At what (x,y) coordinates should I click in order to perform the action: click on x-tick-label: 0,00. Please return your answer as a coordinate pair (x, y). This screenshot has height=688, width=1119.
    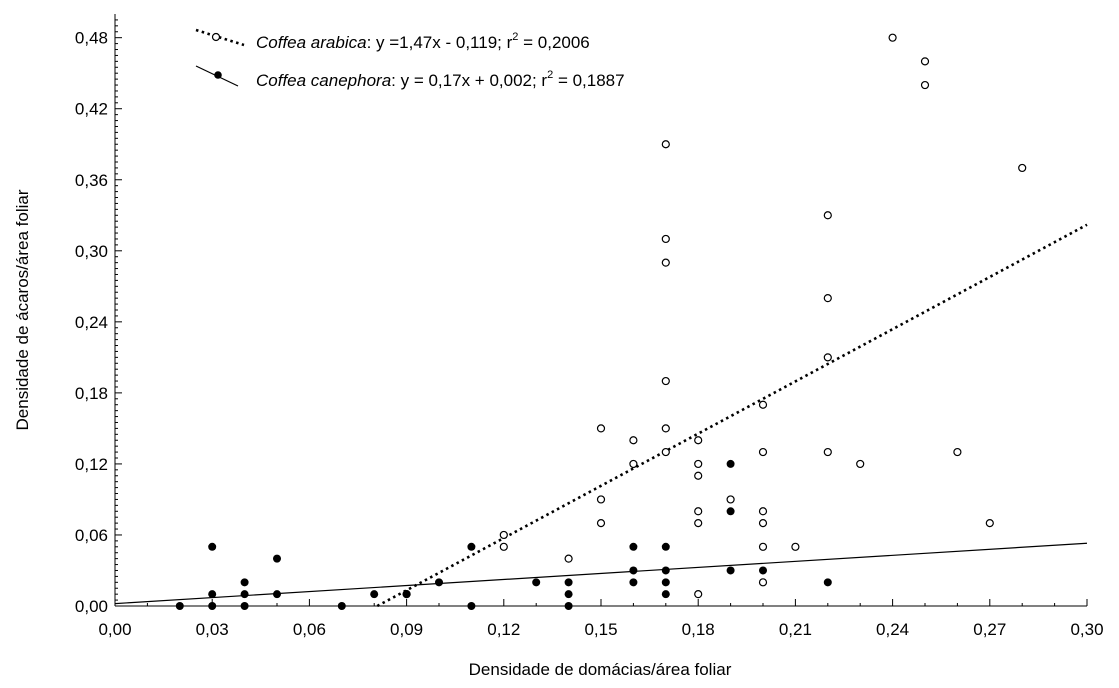
    Looking at the image, I should click on (114, 629).